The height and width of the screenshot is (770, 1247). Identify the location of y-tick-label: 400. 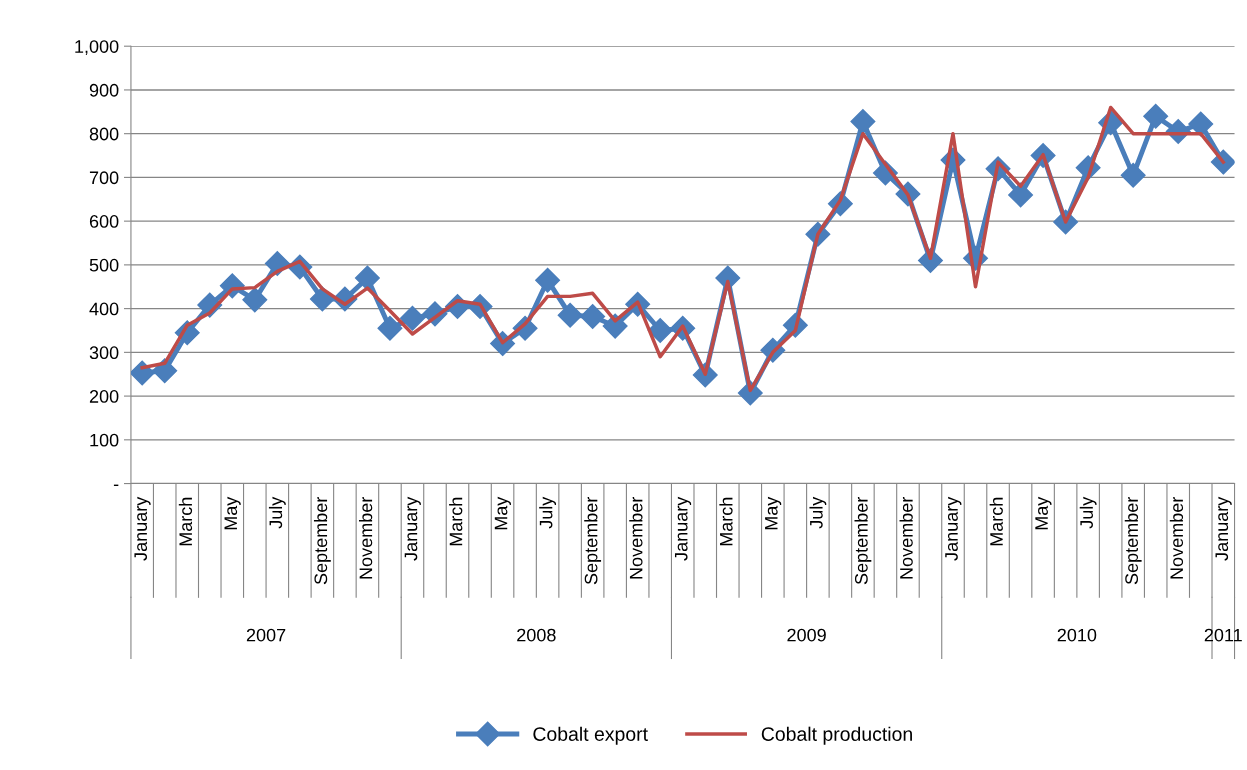
(104, 309).